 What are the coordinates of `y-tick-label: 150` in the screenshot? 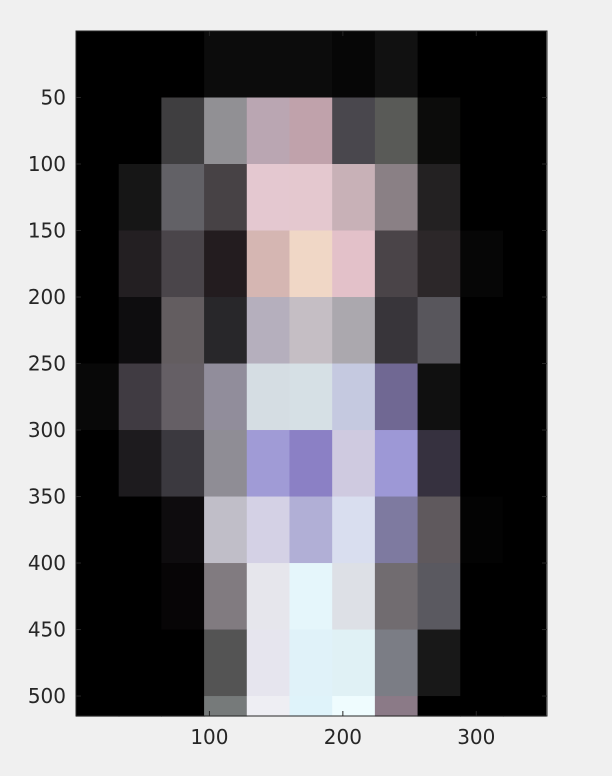 It's located at (47, 231).